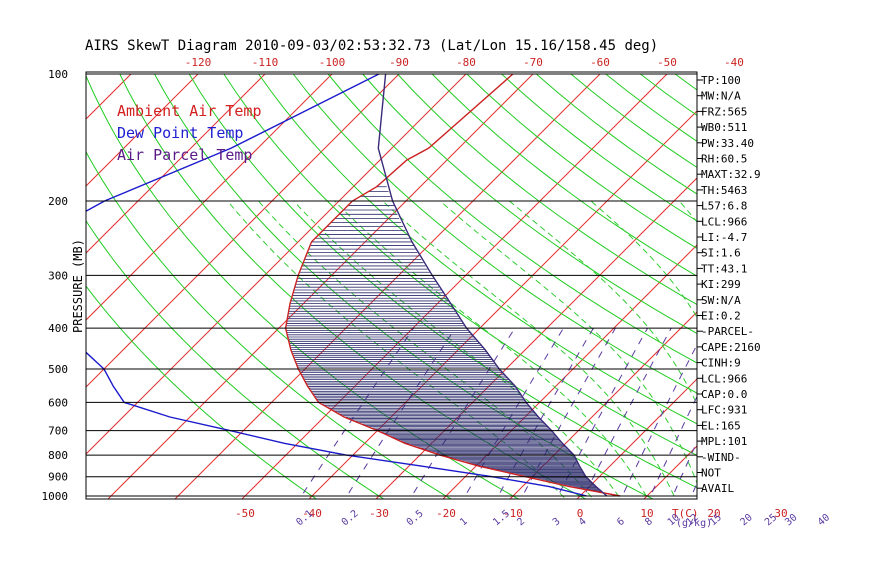 This screenshot has width=870, height=564. I want to click on top-temp-tick: -120, so click(198, 62).